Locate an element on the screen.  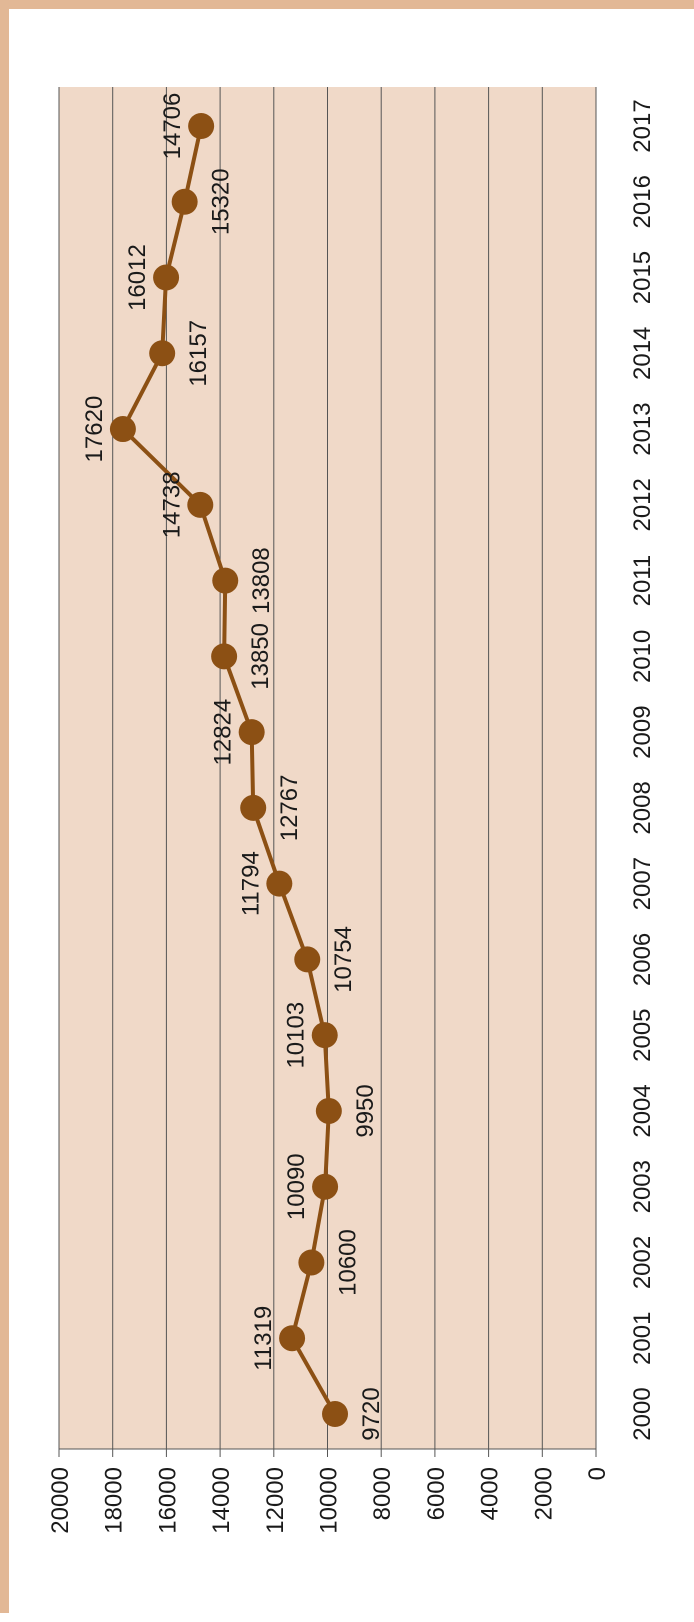
category-tick-label: 2012 is located at coordinates (642, 504).